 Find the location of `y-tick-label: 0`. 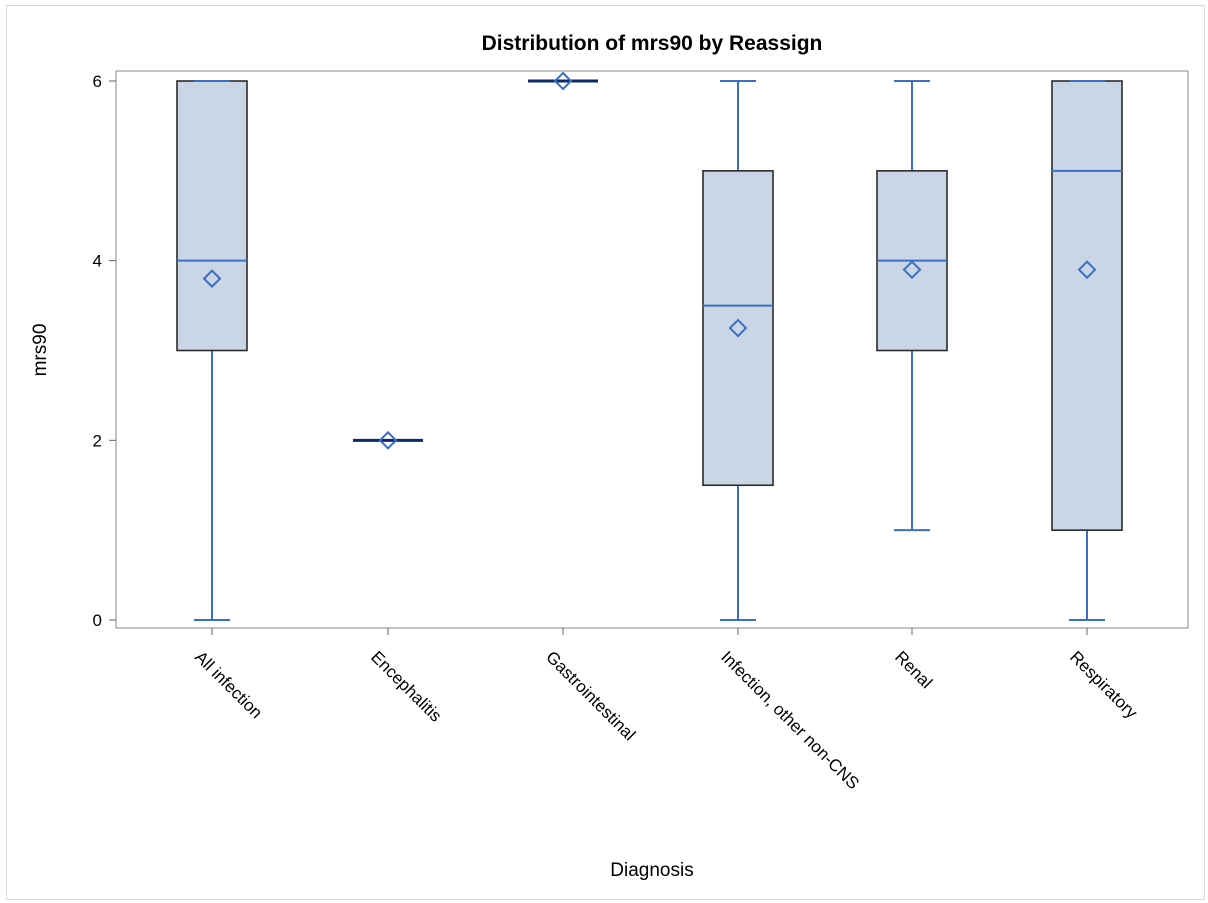

y-tick-label: 0 is located at coordinates (97, 620).